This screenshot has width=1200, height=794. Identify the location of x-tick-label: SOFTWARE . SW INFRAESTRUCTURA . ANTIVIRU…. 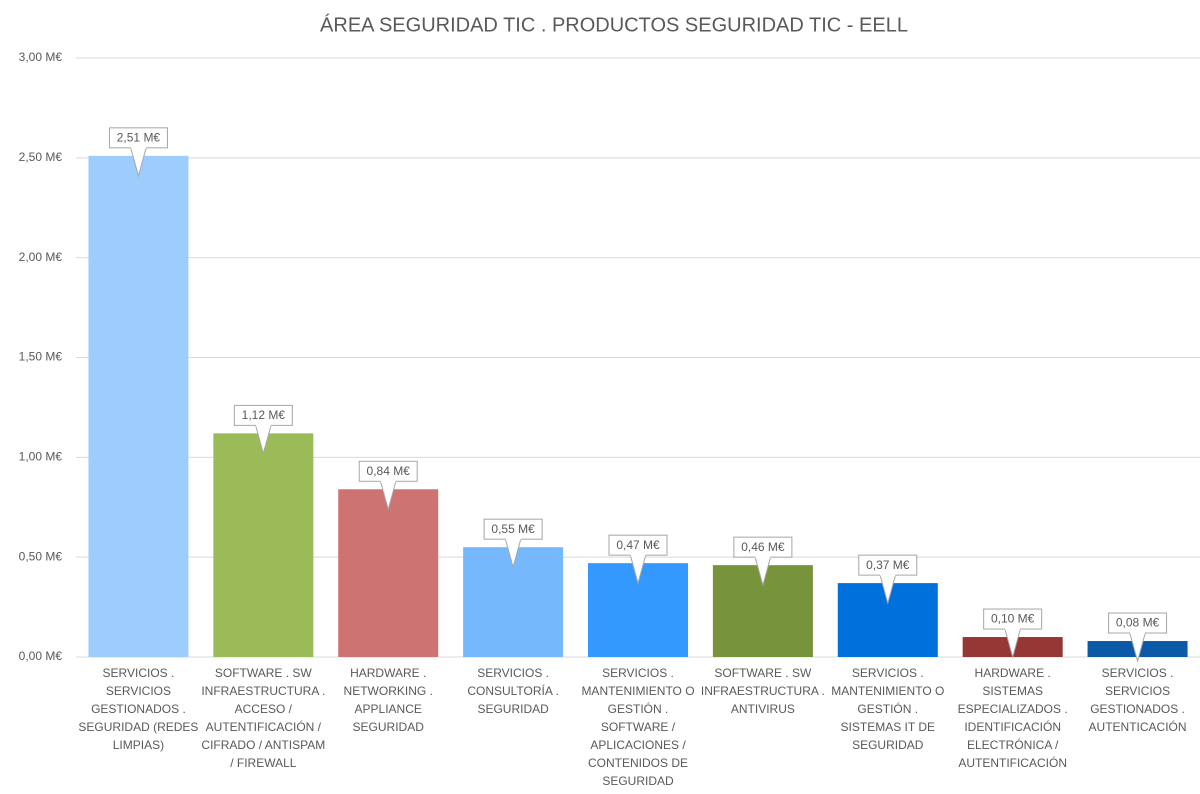
(762, 691).